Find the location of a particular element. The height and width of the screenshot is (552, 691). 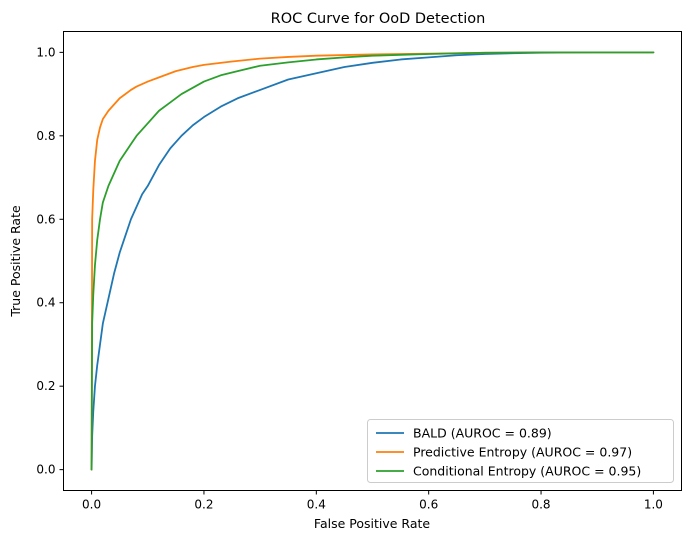

x-tick-label: 0.0 is located at coordinates (91, 505).